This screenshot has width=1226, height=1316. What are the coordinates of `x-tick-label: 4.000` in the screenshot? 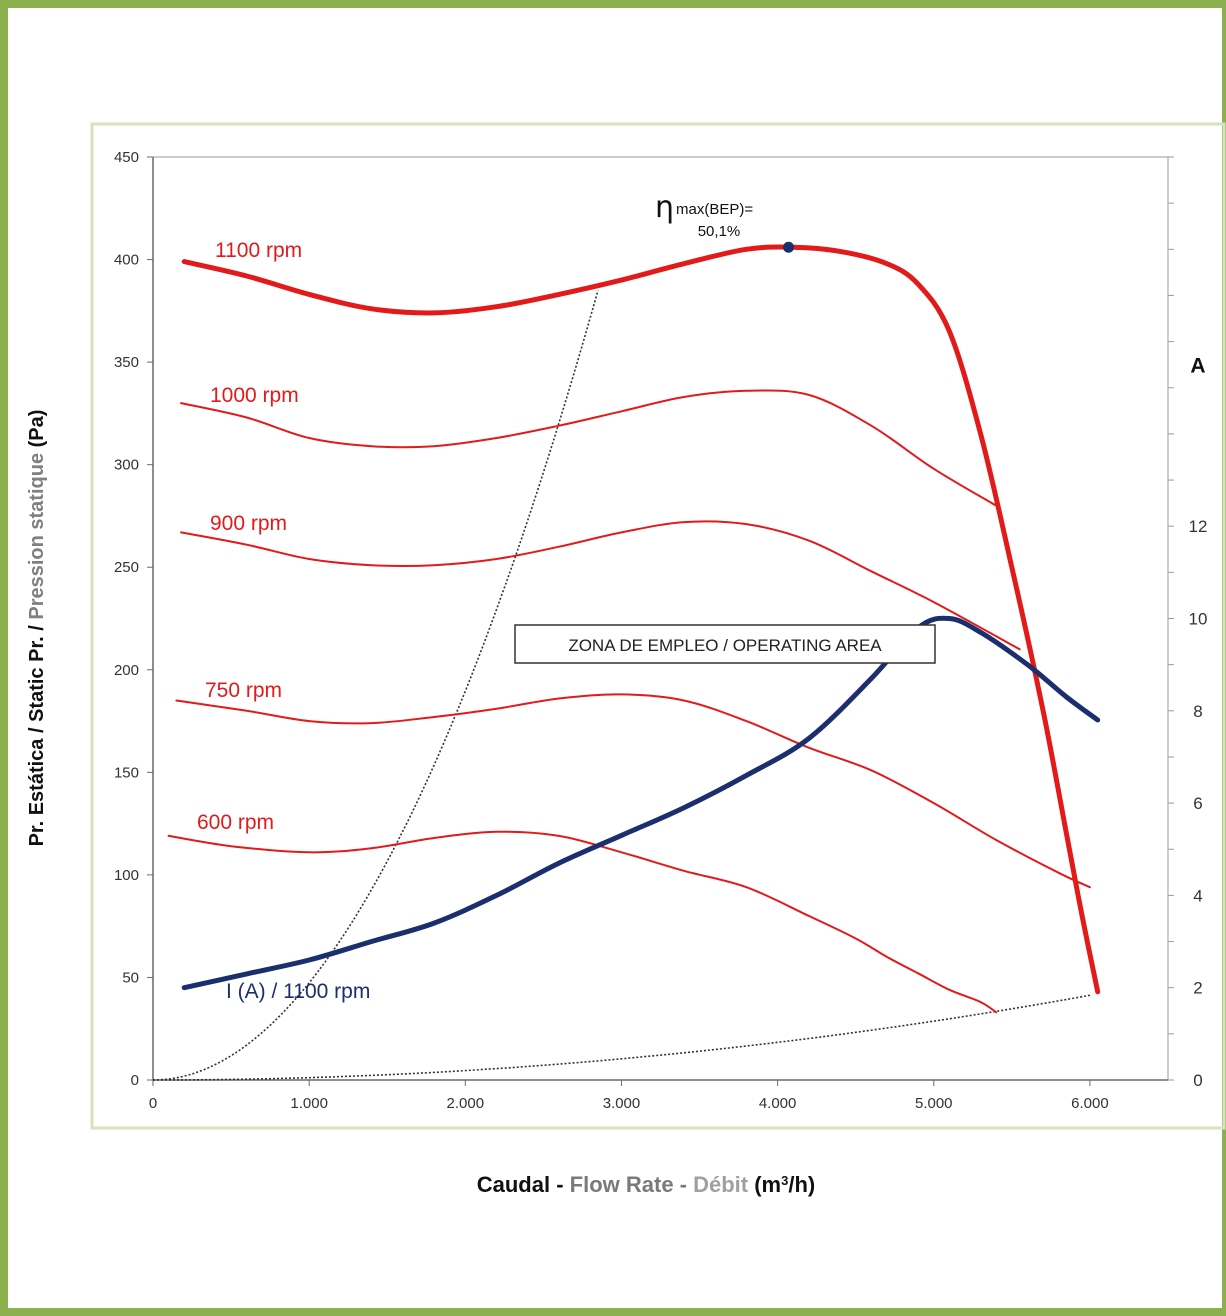 It's located at (778, 1103).